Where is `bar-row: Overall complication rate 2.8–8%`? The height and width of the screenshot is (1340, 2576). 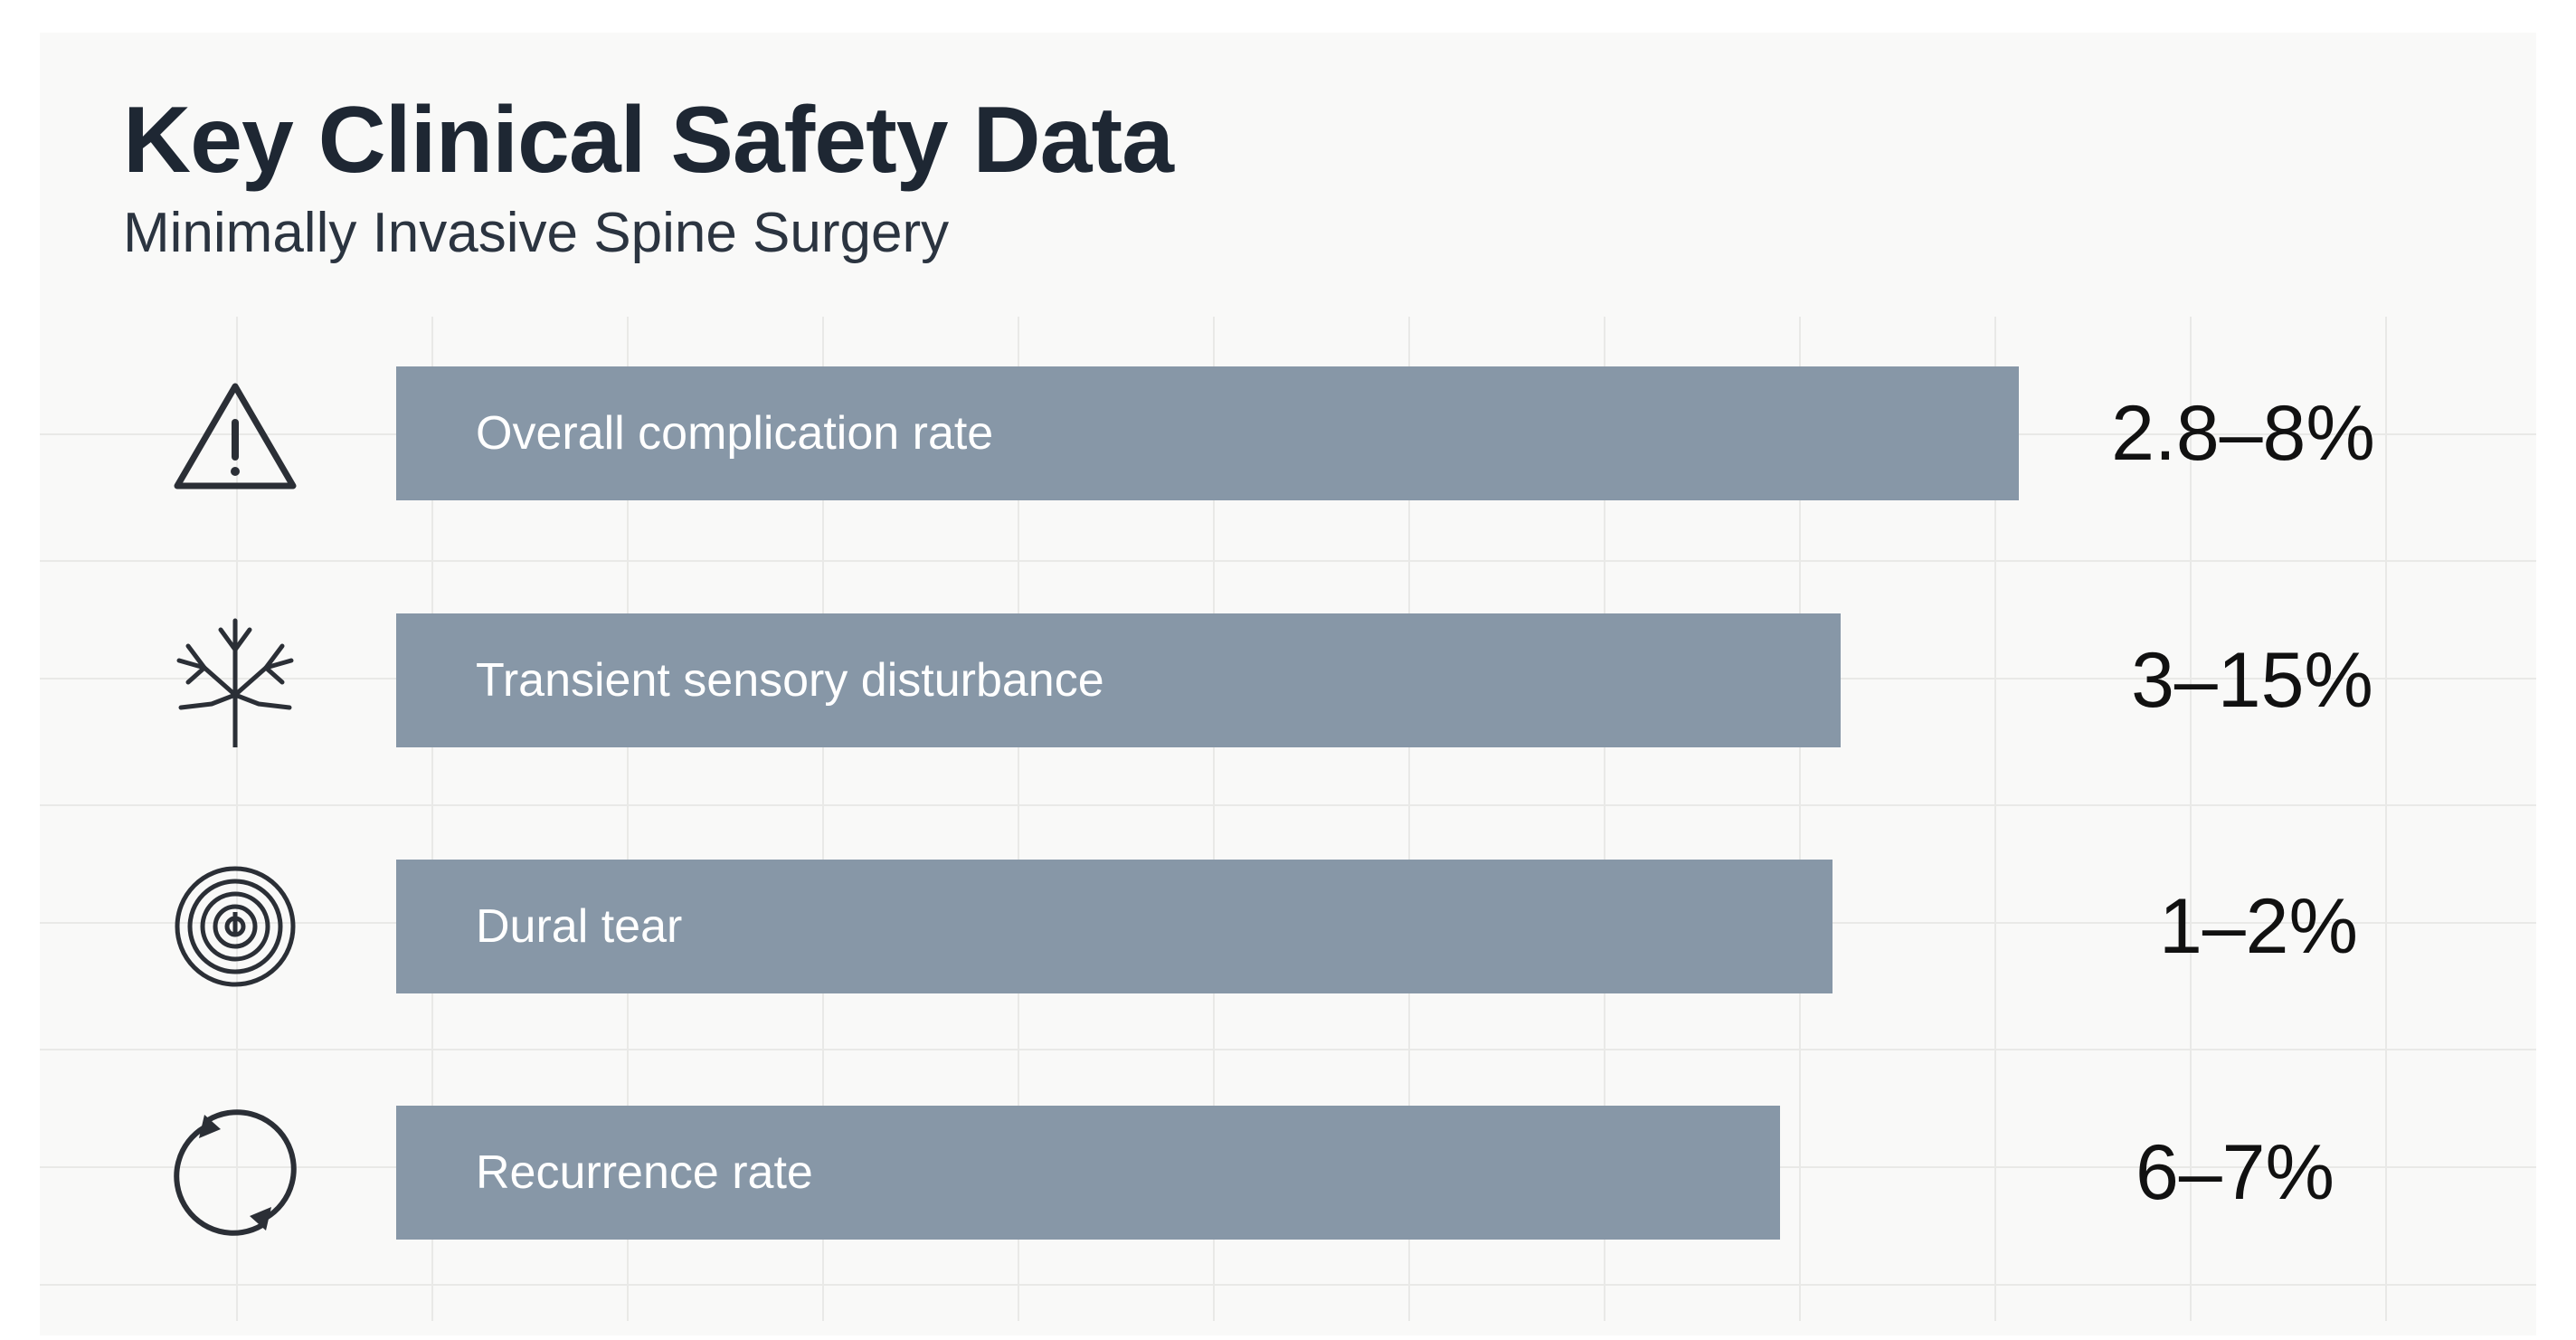
bar-row: Overall complication rate 2.8–8% is located at coordinates (1288, 433).